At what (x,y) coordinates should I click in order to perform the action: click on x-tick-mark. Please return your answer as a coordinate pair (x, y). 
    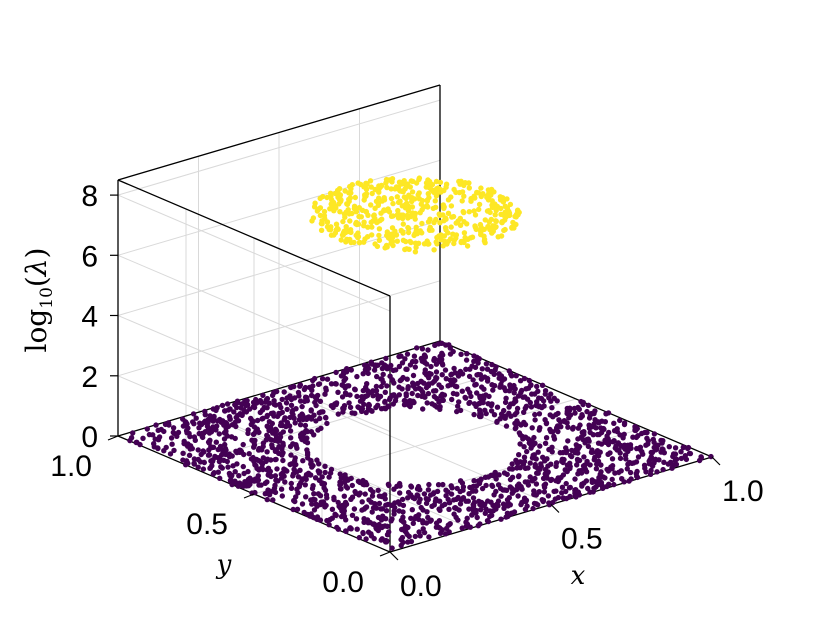
    Looking at the image, I should click on (716, 461).